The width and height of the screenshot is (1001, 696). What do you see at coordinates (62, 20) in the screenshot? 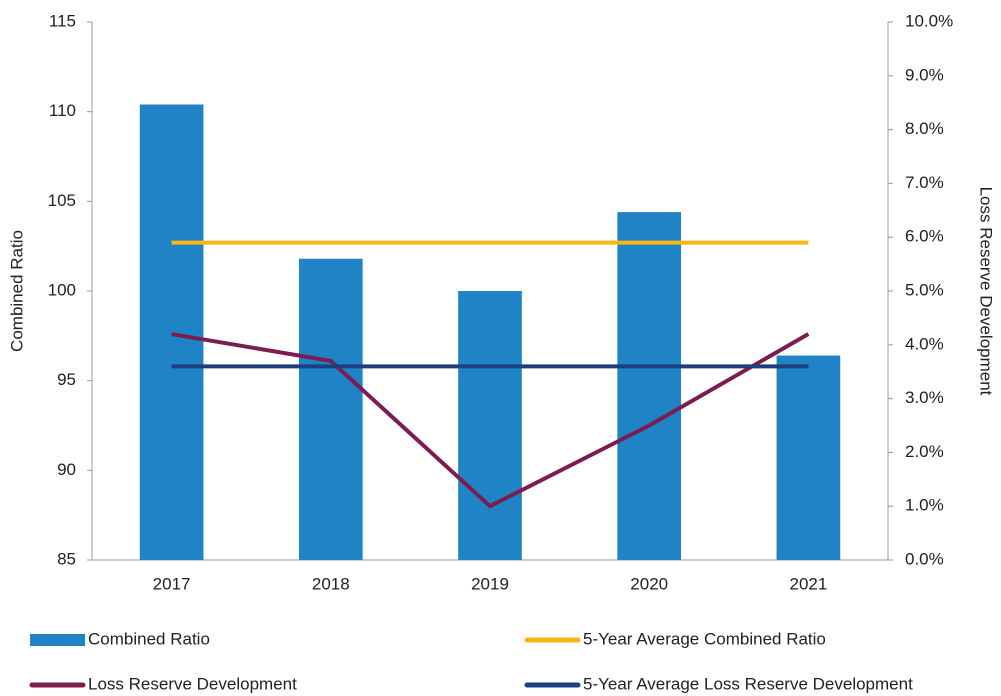
I see `y-tick-label: 115` at bounding box center [62, 20].